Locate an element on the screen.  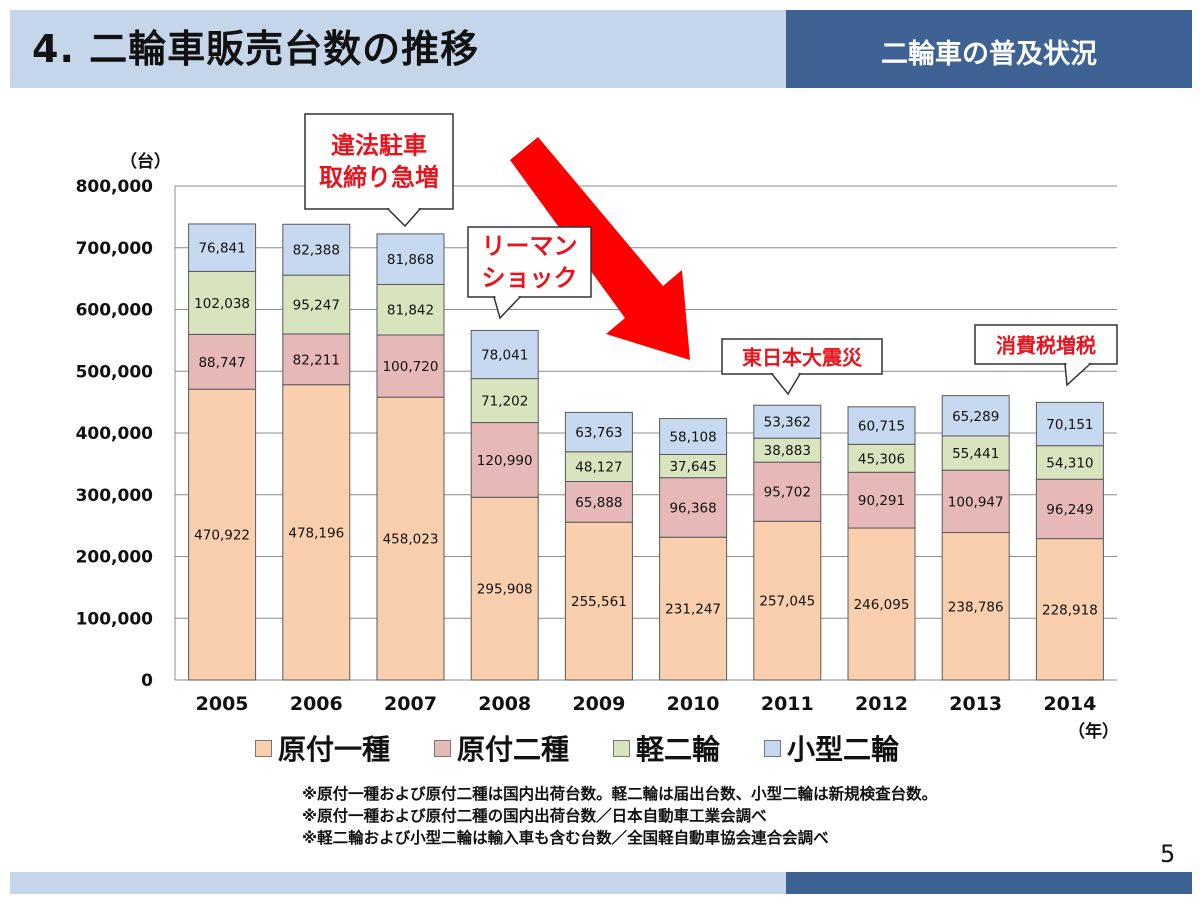
data-label: 257,045 is located at coordinates (787, 602).